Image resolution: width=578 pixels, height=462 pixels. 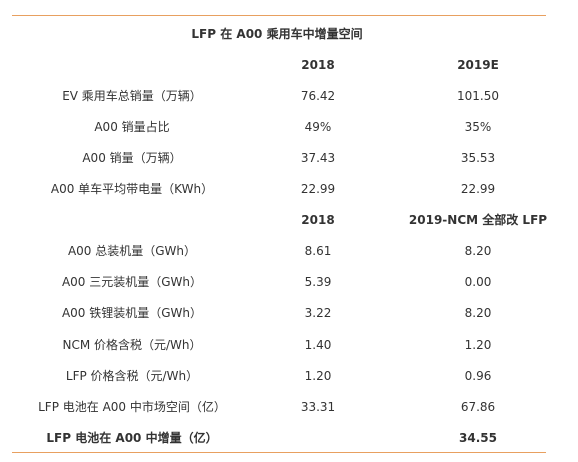 I want to click on row-value-2018: 1.20, so click(x=318, y=376).